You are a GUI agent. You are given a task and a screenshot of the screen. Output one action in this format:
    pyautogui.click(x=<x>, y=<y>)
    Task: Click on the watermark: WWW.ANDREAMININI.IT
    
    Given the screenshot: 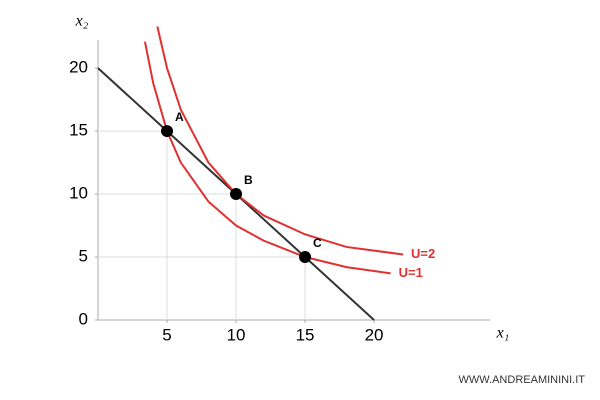 What is the action you would take?
    pyautogui.click(x=522, y=380)
    